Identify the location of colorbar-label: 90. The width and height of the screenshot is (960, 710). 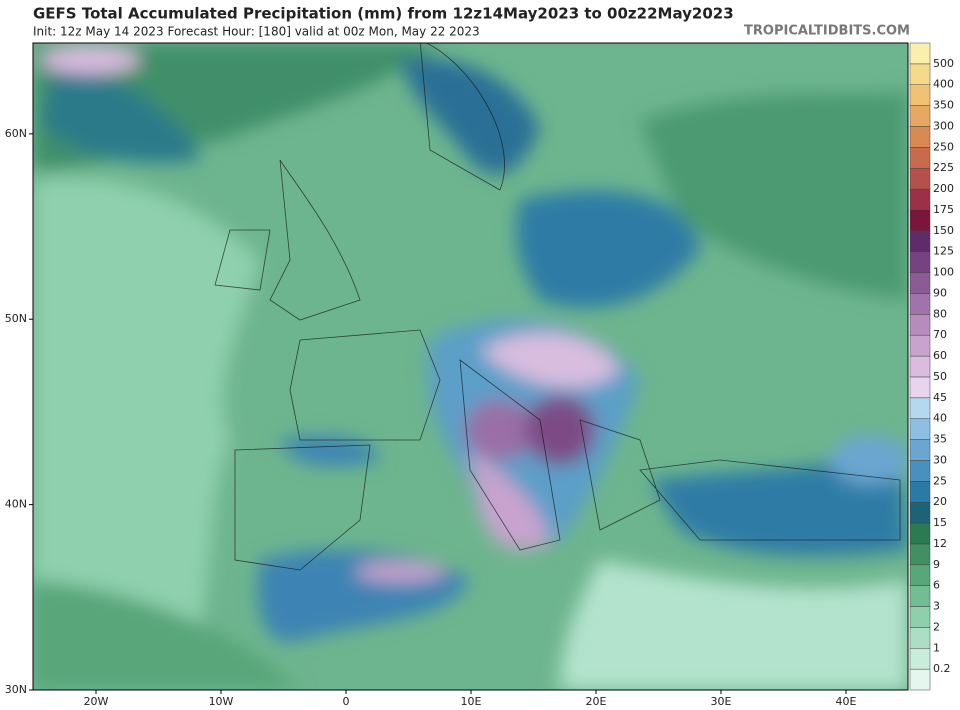
(940, 292).